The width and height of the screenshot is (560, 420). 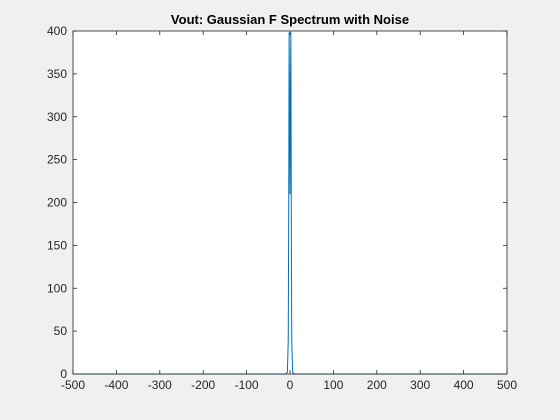 I want to click on y-tick-label: 200, so click(x=57, y=203).